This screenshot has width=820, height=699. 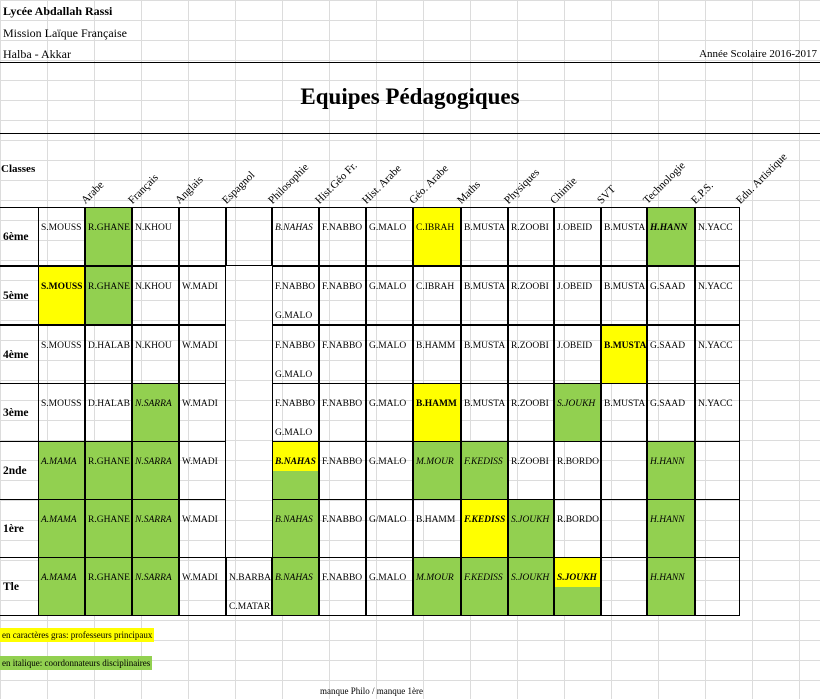 I want to click on teacher-cell: G/MALO, so click(x=389, y=528).